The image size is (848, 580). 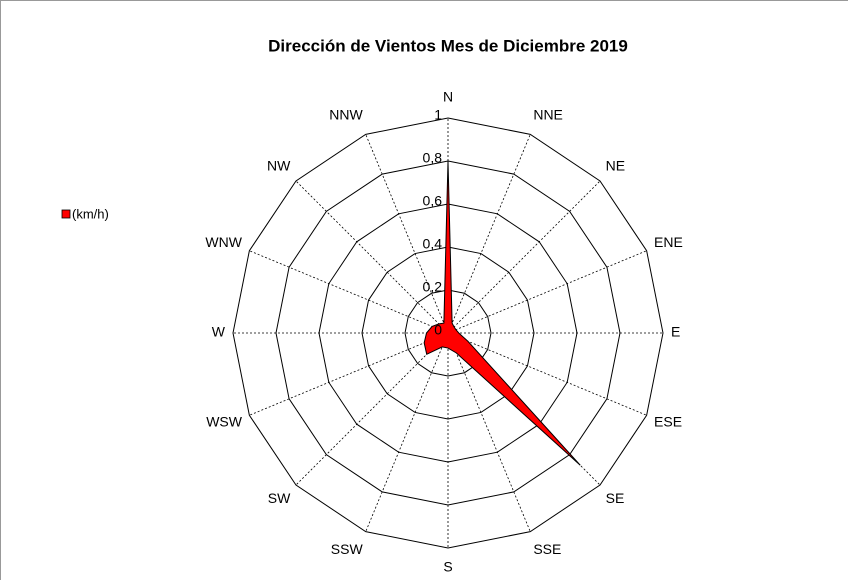 I want to click on tick-label: 0,4, so click(x=433, y=244).